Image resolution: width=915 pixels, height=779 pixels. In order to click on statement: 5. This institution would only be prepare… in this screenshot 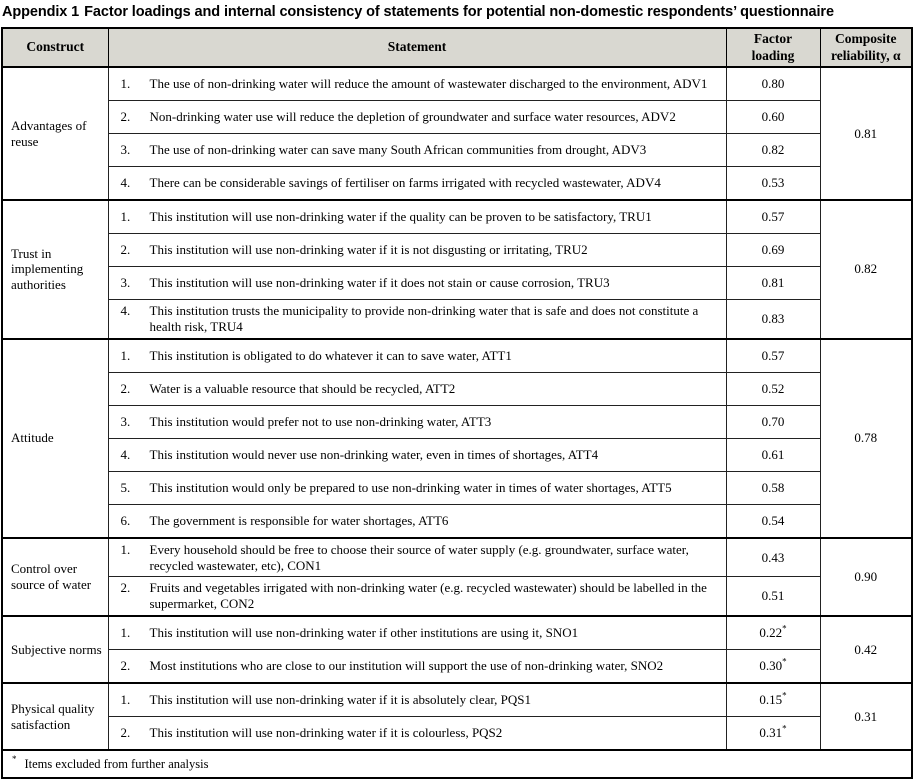, I will do `click(413, 488)`.